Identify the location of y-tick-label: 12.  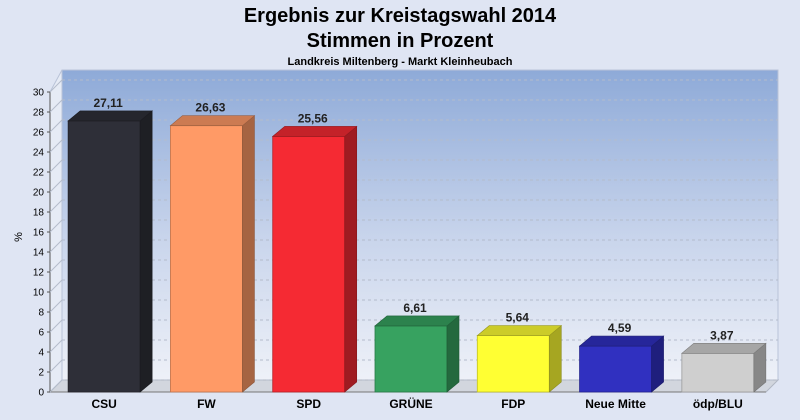
(39, 273).